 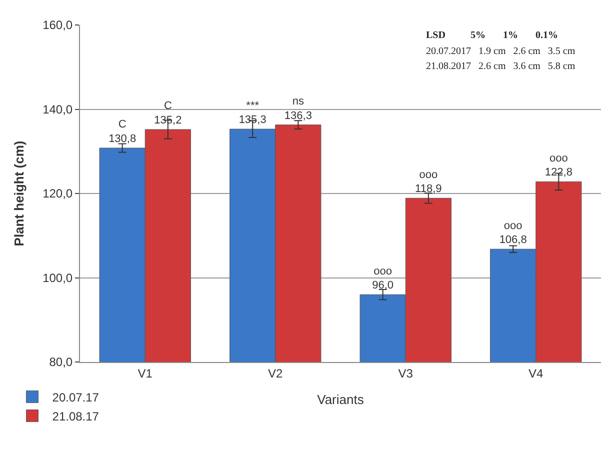 I want to click on legend-label: 21.08.17, so click(x=76, y=416).